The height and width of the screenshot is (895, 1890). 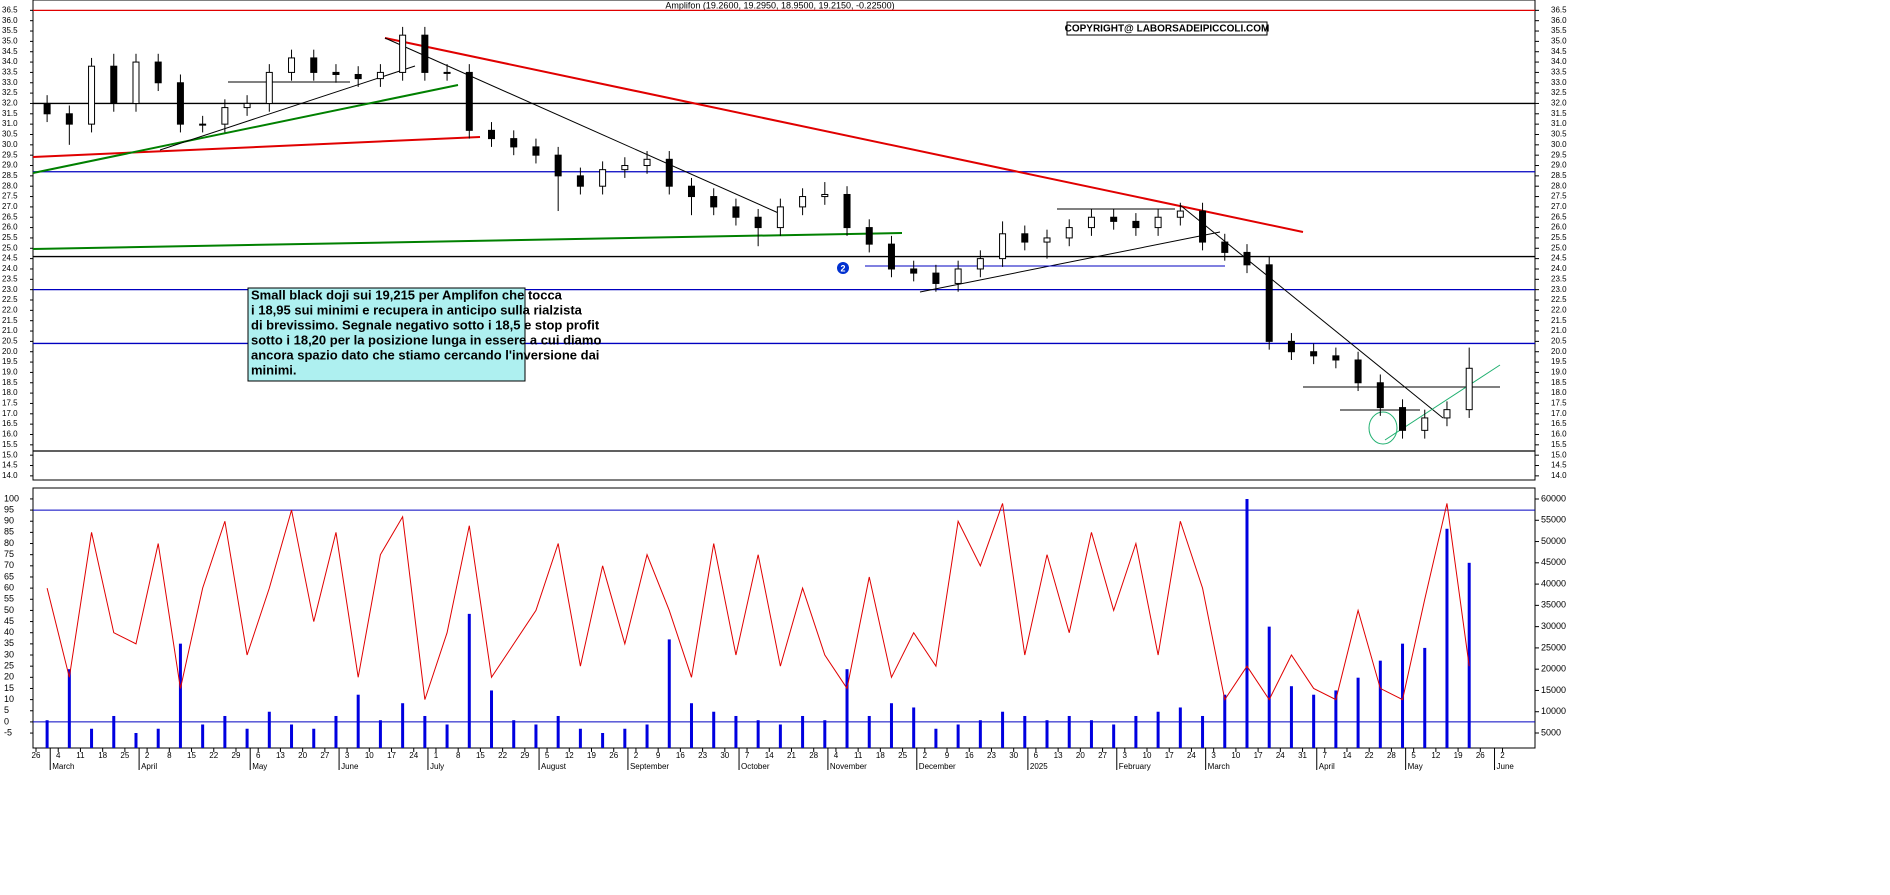 What do you see at coordinates (1013, 755) in the screenshot?
I see `x-tick-label: 30` at bounding box center [1013, 755].